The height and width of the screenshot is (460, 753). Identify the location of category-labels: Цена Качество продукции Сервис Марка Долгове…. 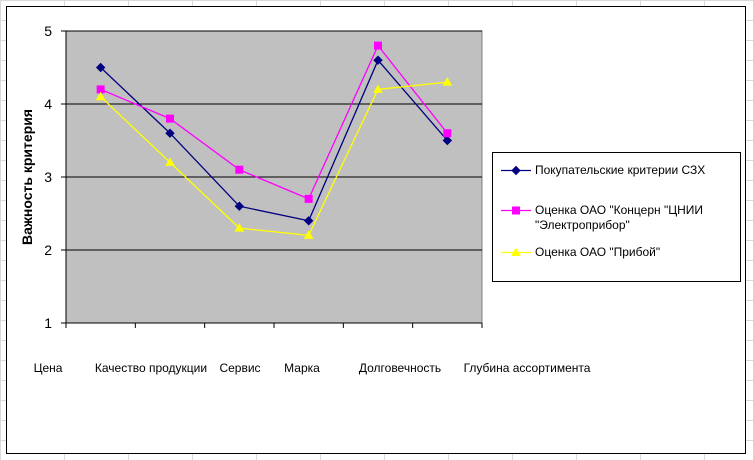
(312, 368).